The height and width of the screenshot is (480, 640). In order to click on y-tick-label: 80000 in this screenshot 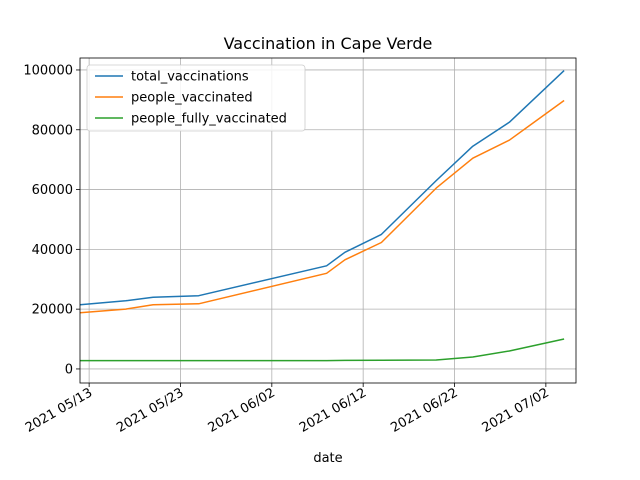, I will do `click(52, 130)`.